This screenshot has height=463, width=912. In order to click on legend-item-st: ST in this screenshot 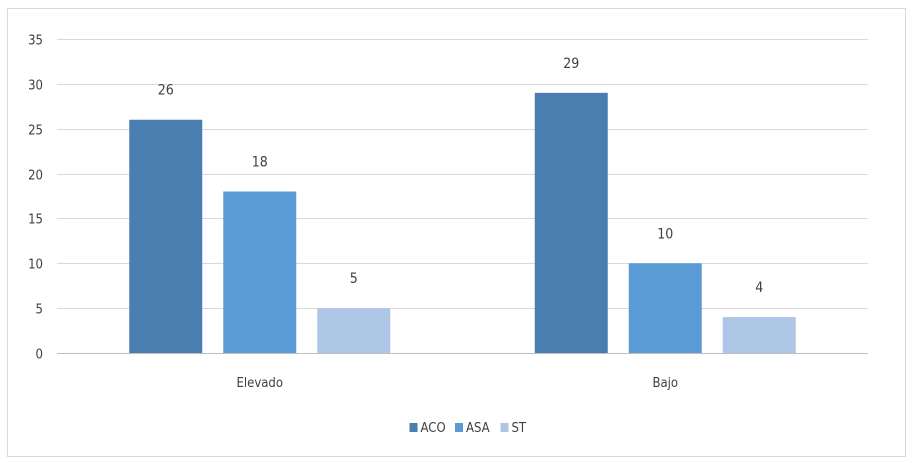, I will do `click(513, 428)`.